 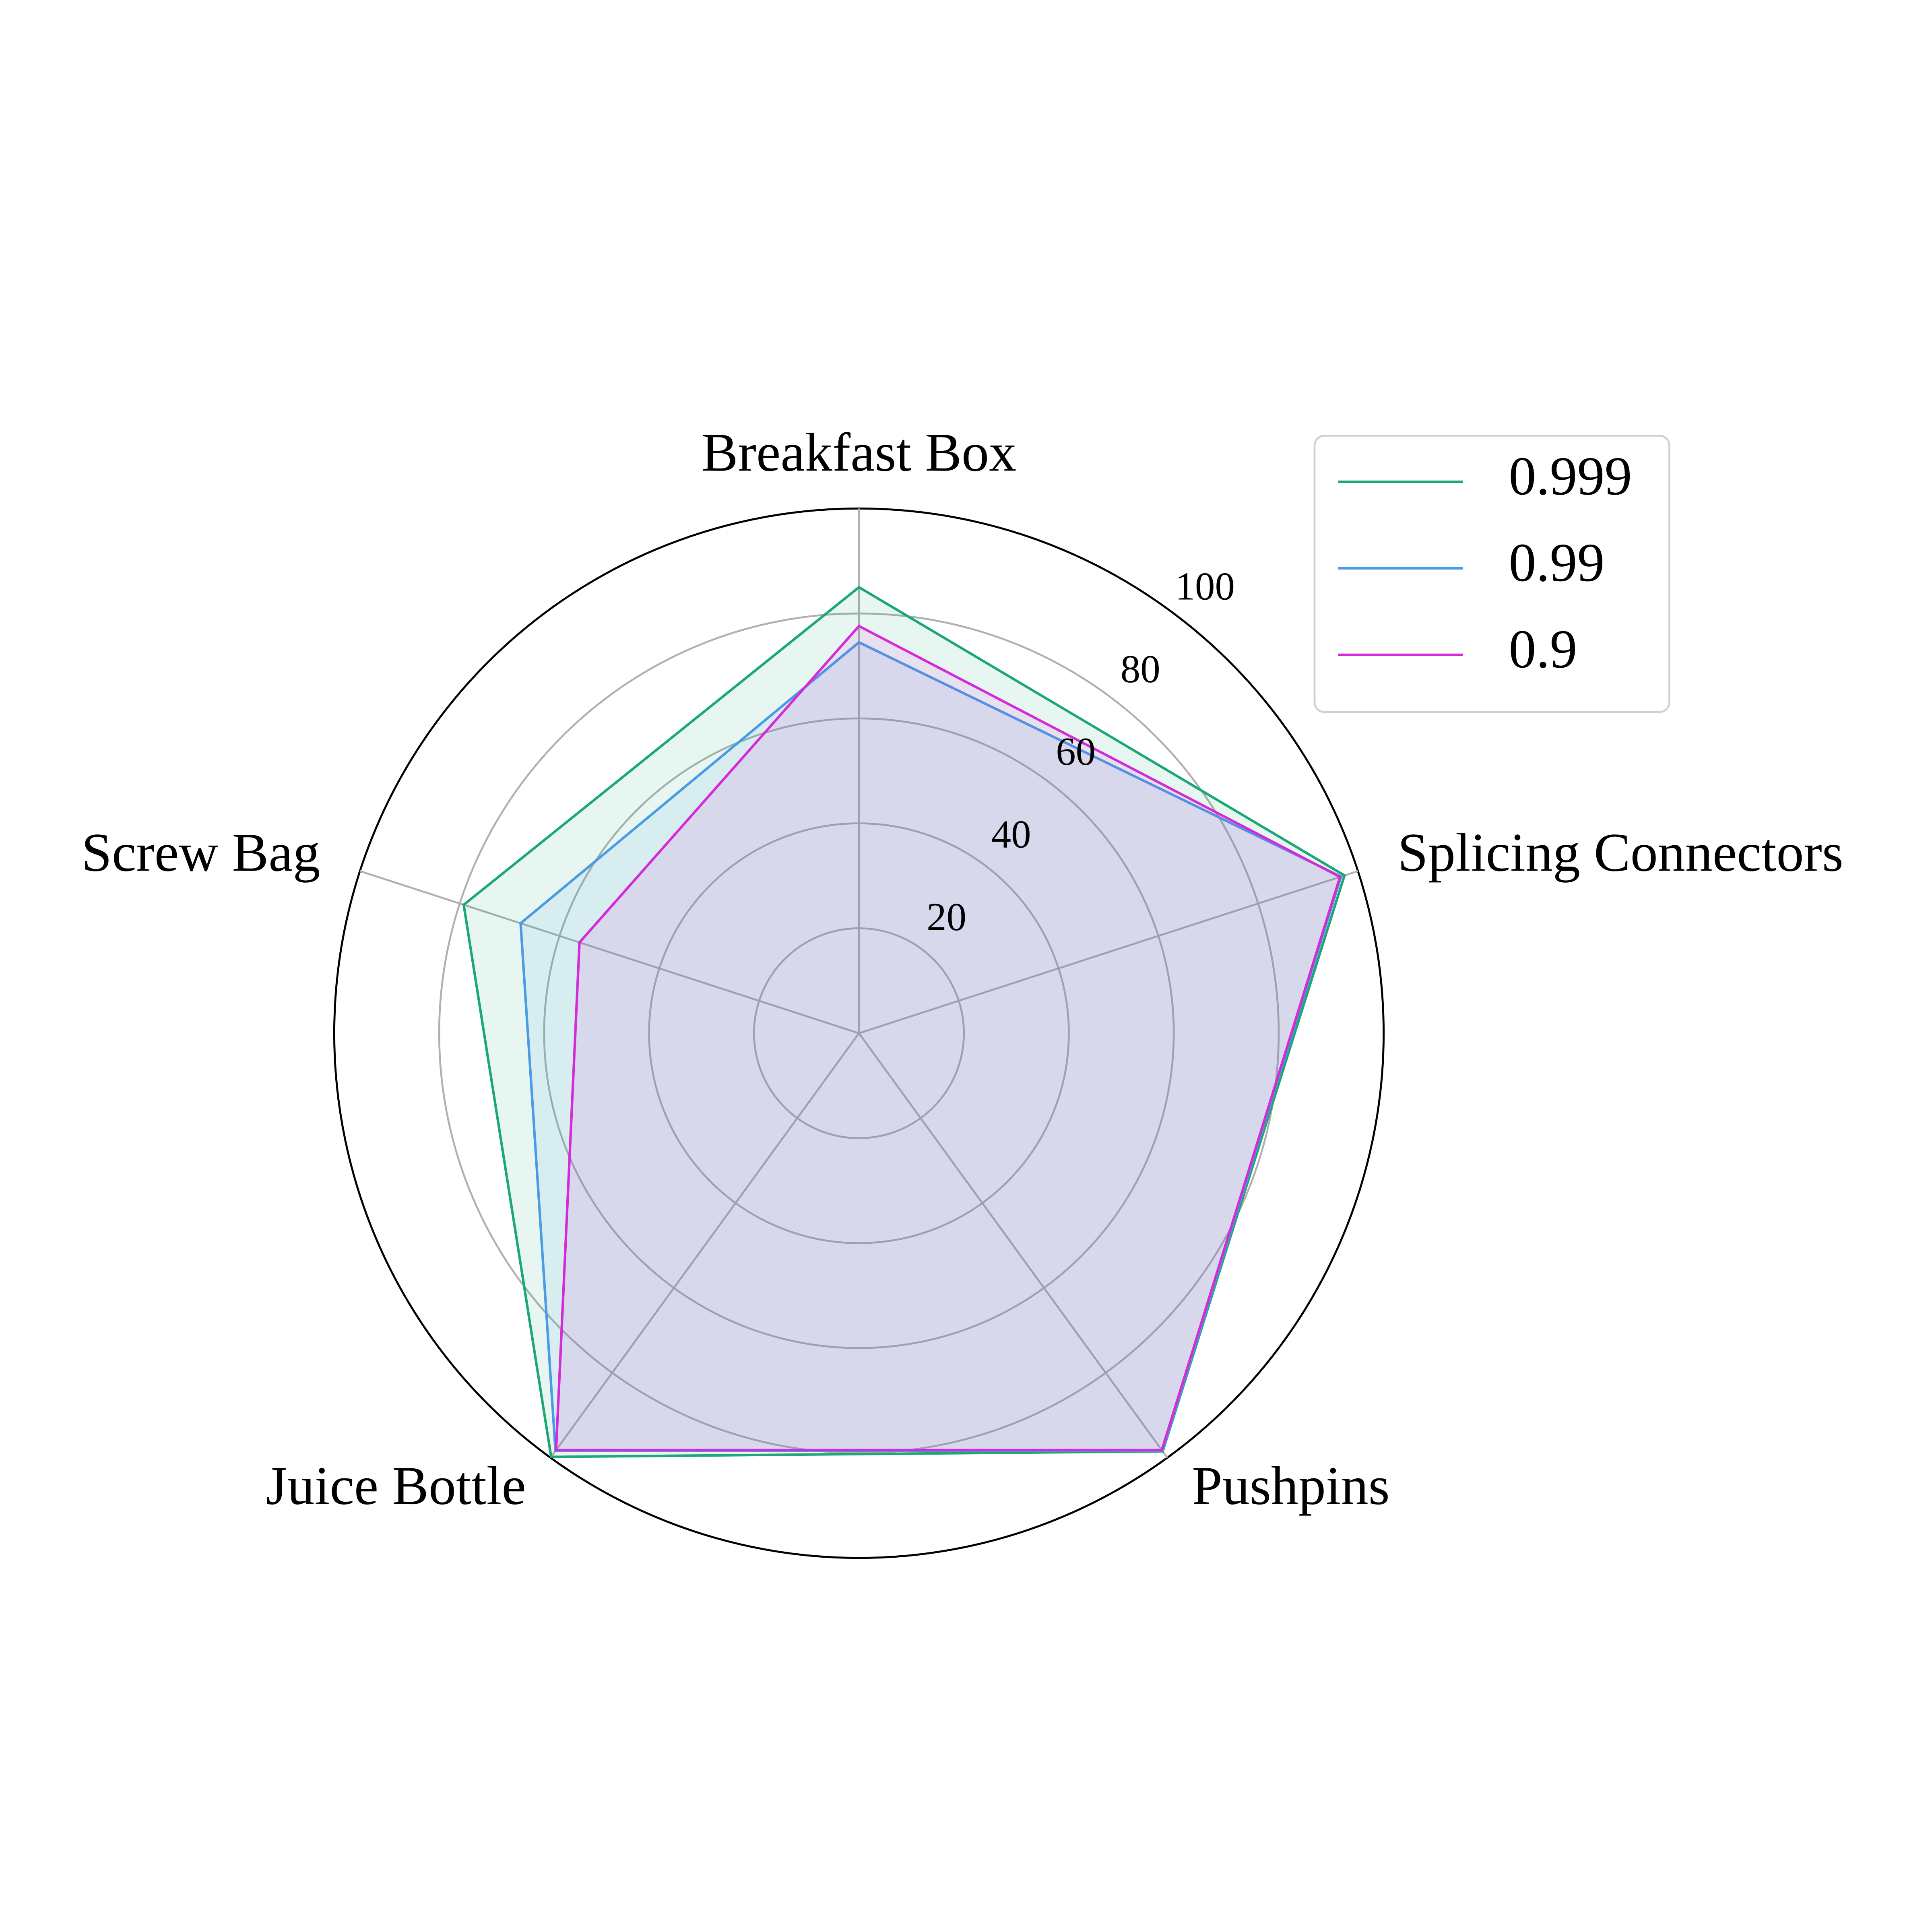 I want to click on r-tick-label: 40, so click(x=1011, y=835).